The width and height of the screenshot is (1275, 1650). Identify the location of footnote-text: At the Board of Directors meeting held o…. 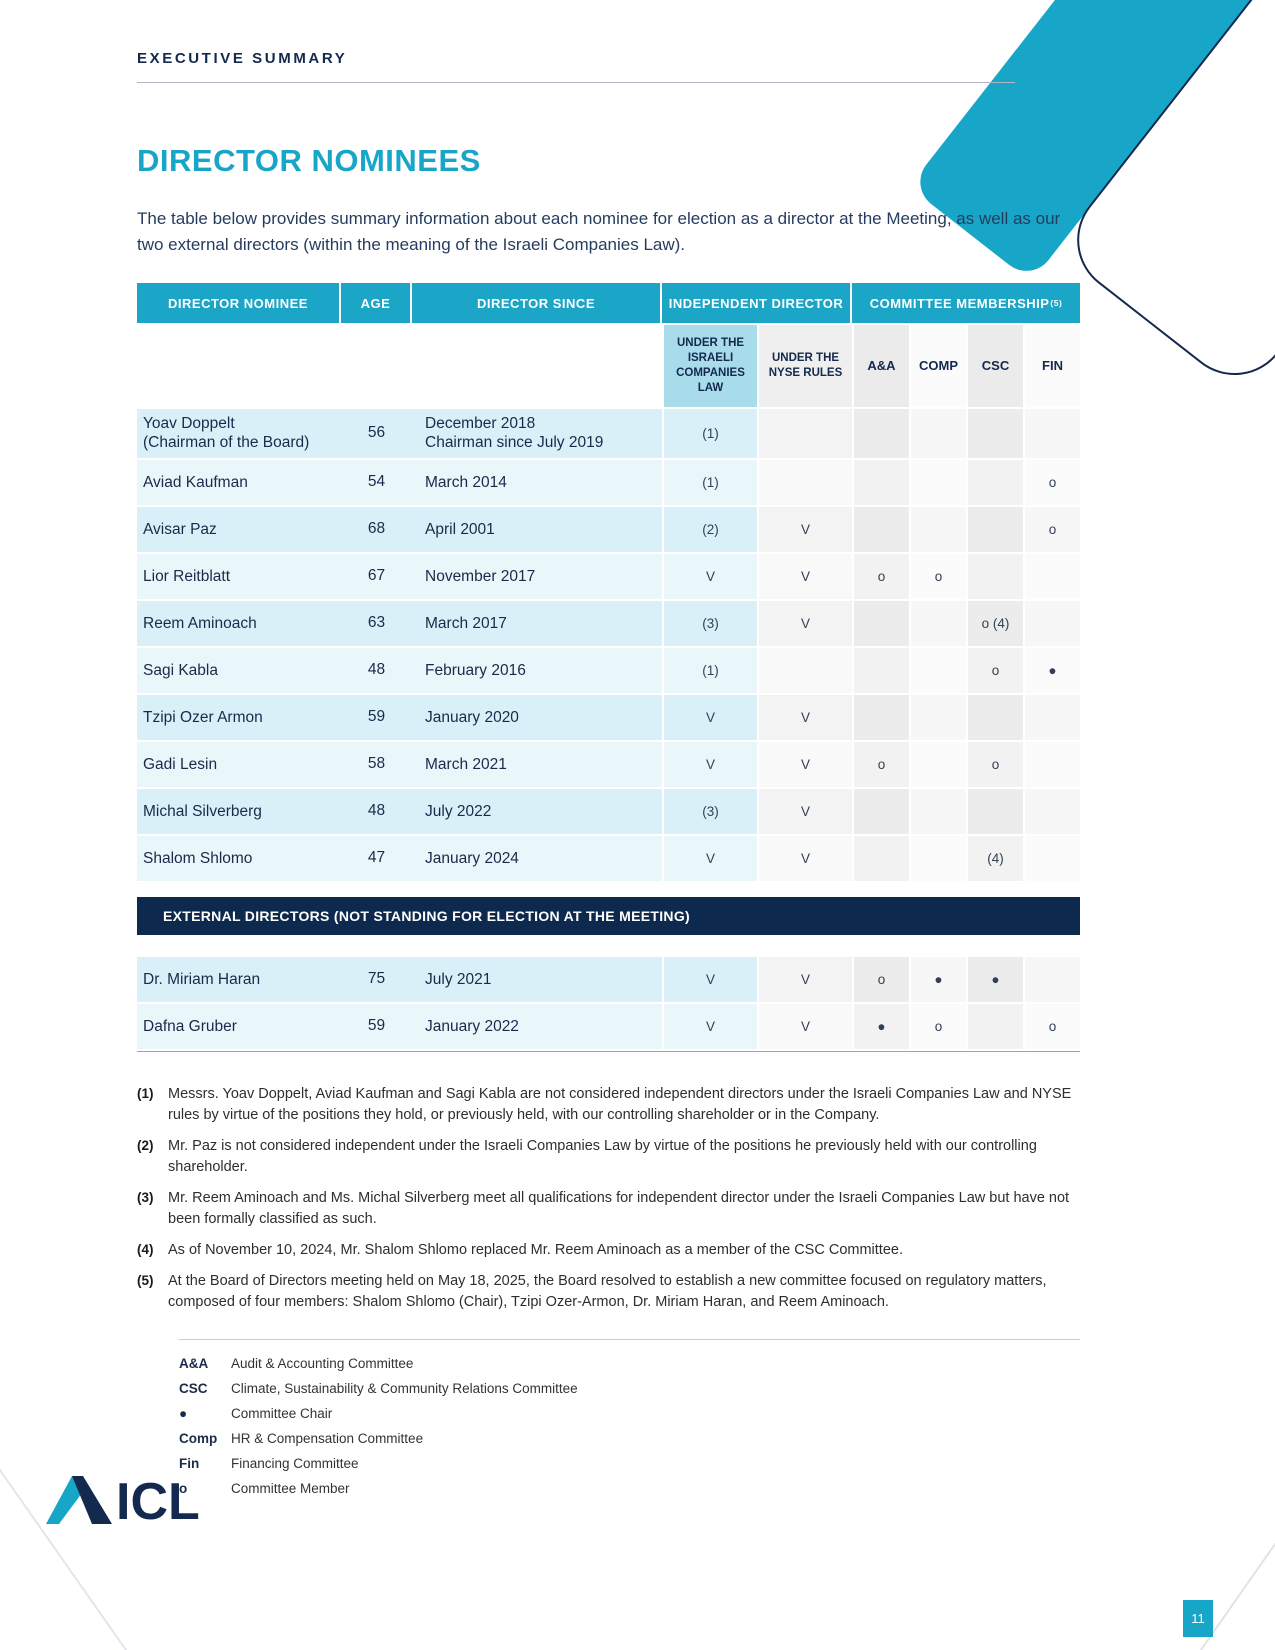
(607, 1291).